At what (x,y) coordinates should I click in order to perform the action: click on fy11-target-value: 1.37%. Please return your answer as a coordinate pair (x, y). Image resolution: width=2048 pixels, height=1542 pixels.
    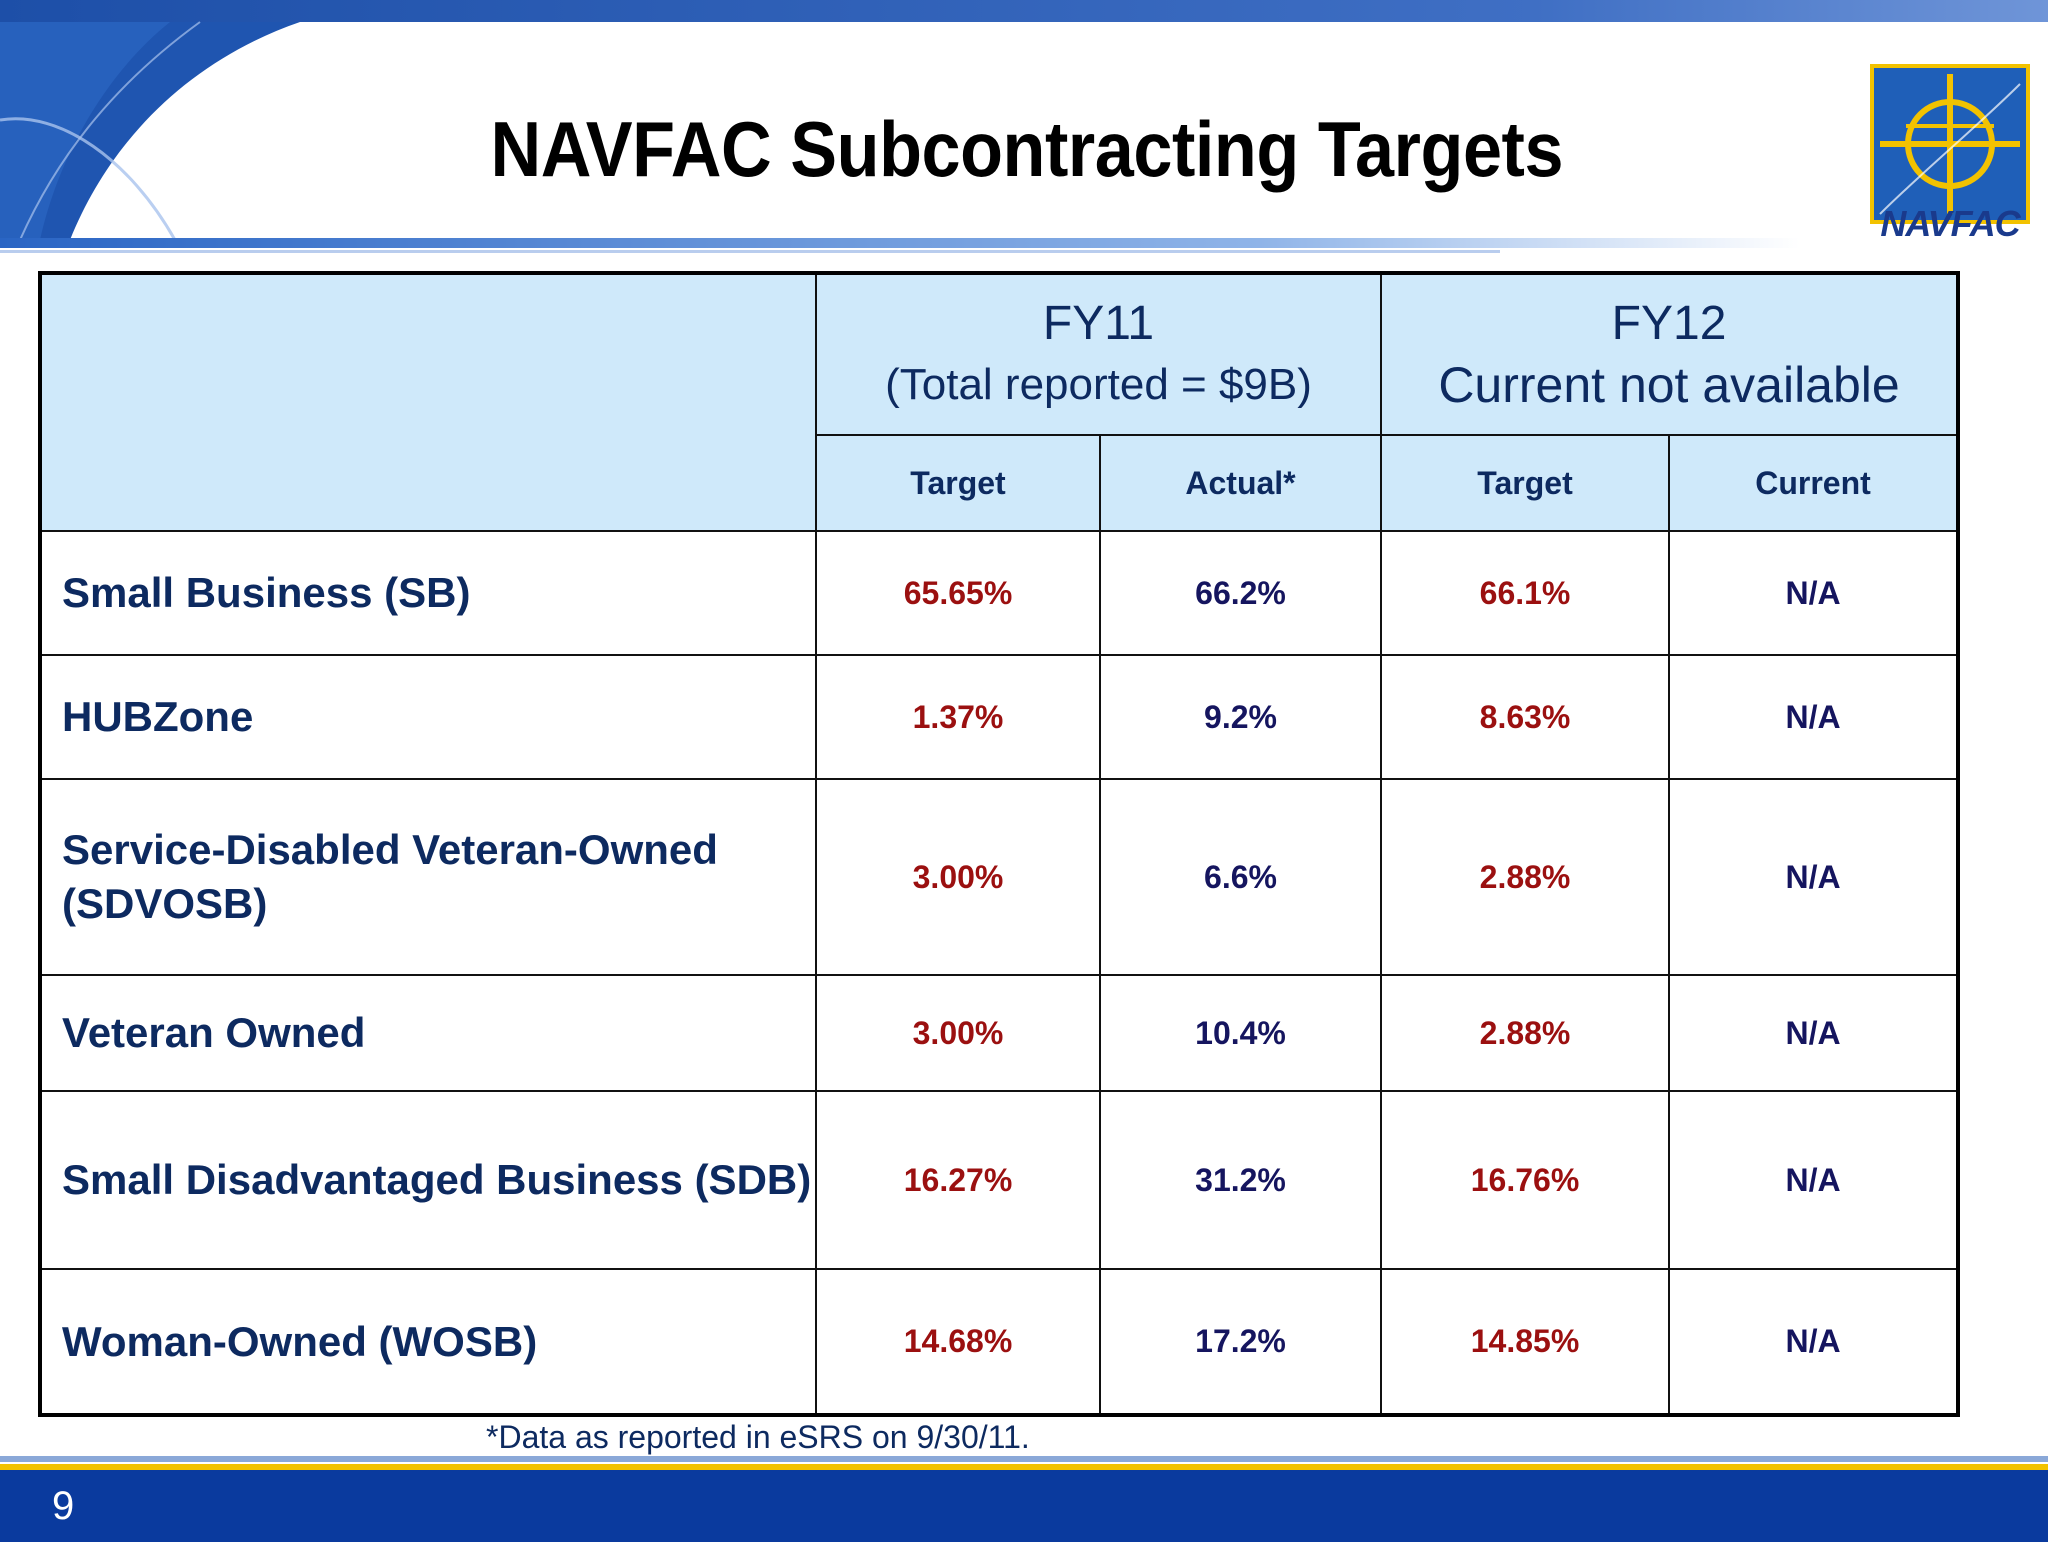
    Looking at the image, I should click on (958, 717).